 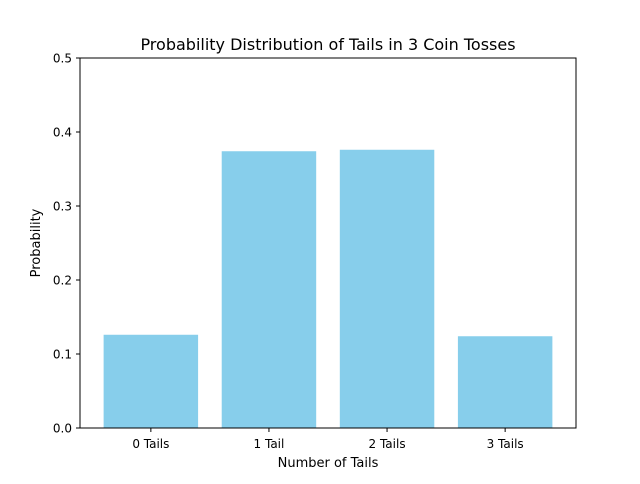 What do you see at coordinates (328, 463) in the screenshot?
I see `x-axis-label: Number of Tails` at bounding box center [328, 463].